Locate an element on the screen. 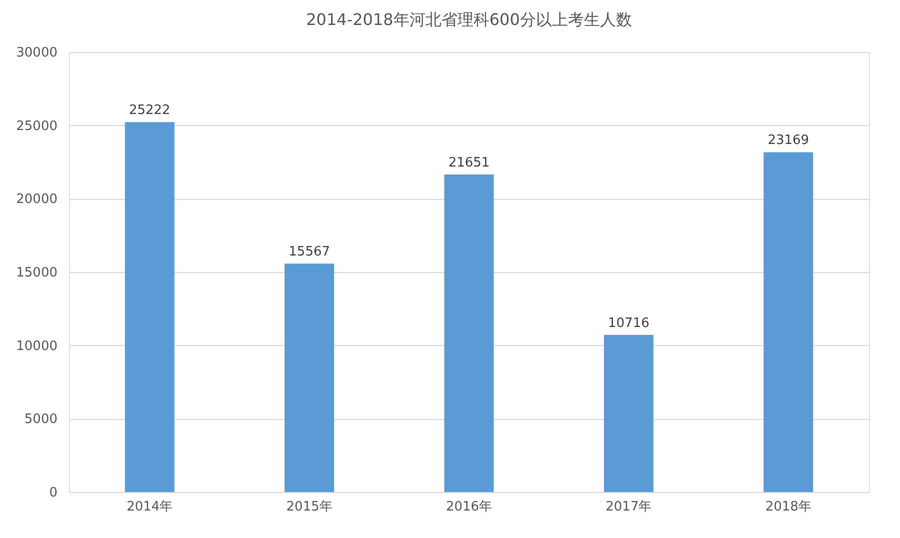  y-tick-label: 5000 is located at coordinates (41, 420).